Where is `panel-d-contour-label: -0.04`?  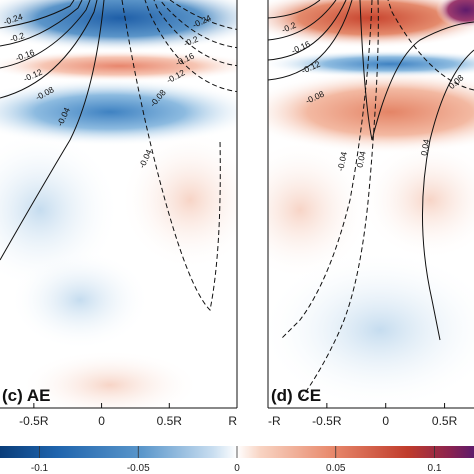
panel-d-contour-label: -0.04 is located at coordinates (342, 161).